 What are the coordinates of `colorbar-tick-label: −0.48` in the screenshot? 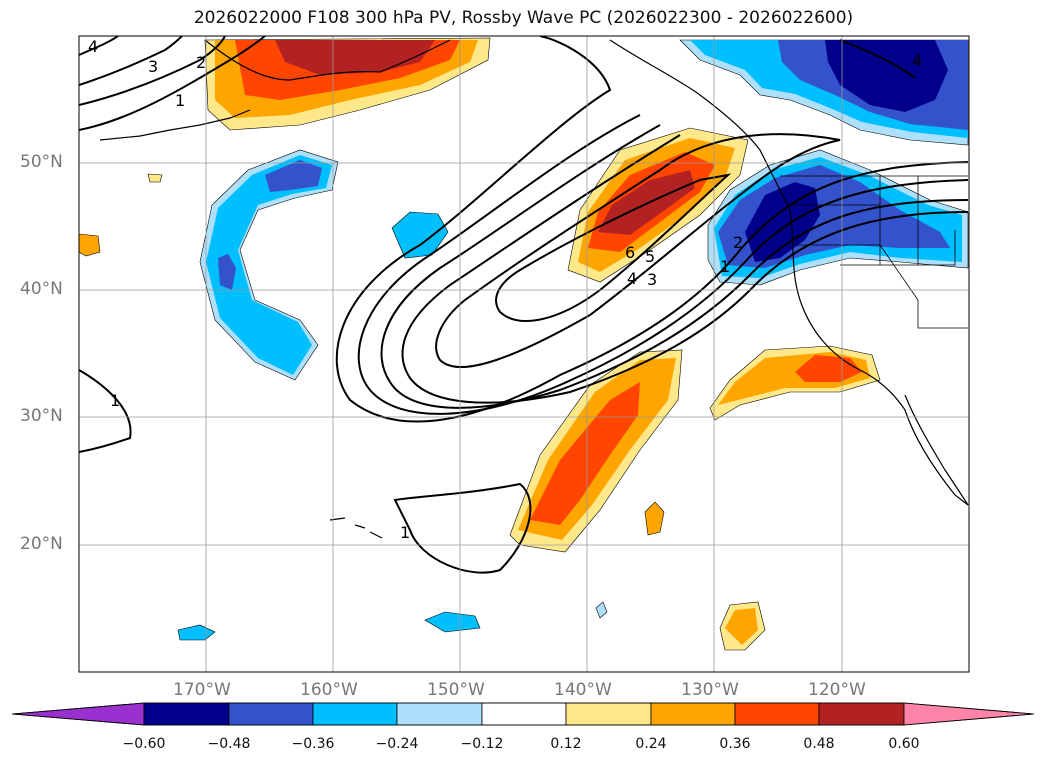 It's located at (229, 744).